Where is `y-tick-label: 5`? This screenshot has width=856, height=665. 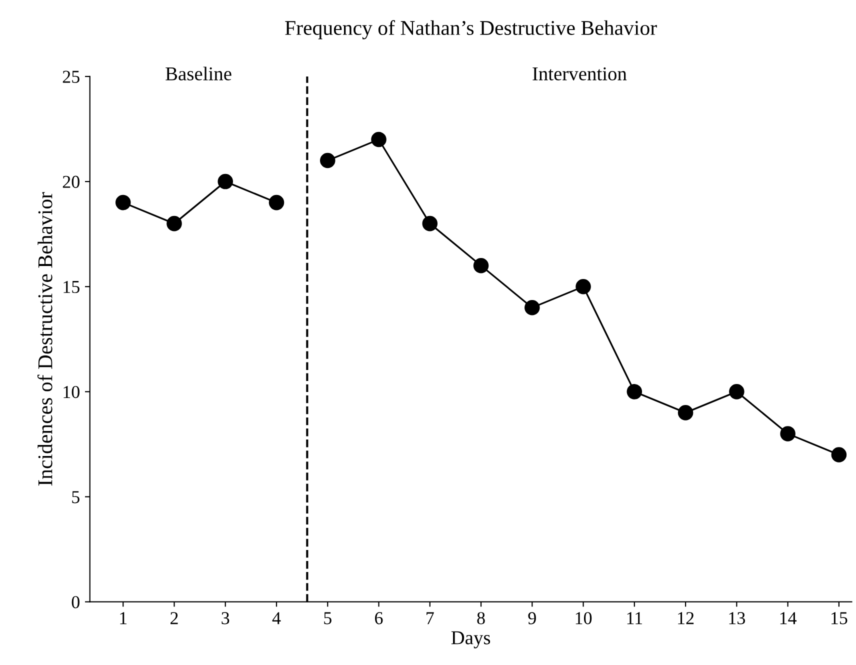
y-tick-label: 5 is located at coordinates (76, 497).